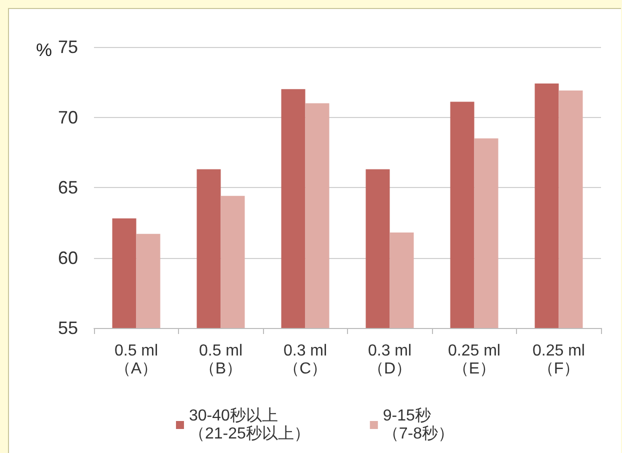 Image resolution: width=622 pixels, height=453 pixels. What do you see at coordinates (136, 360) in the screenshot?
I see `x-tick-label: 0.5 ml （A）` at bounding box center [136, 360].